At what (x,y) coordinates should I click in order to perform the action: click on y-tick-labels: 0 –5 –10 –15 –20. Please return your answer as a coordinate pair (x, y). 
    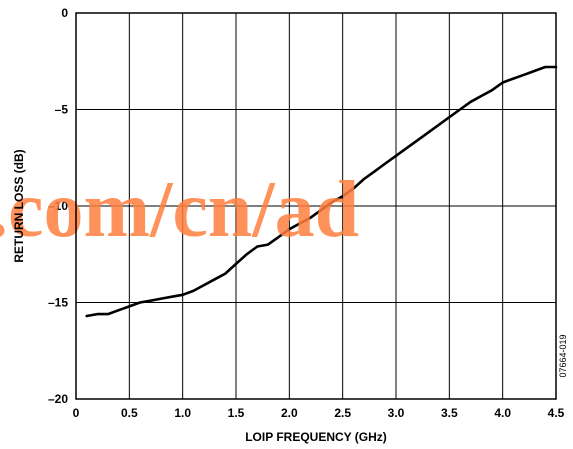
    Looking at the image, I should click on (58, 206).